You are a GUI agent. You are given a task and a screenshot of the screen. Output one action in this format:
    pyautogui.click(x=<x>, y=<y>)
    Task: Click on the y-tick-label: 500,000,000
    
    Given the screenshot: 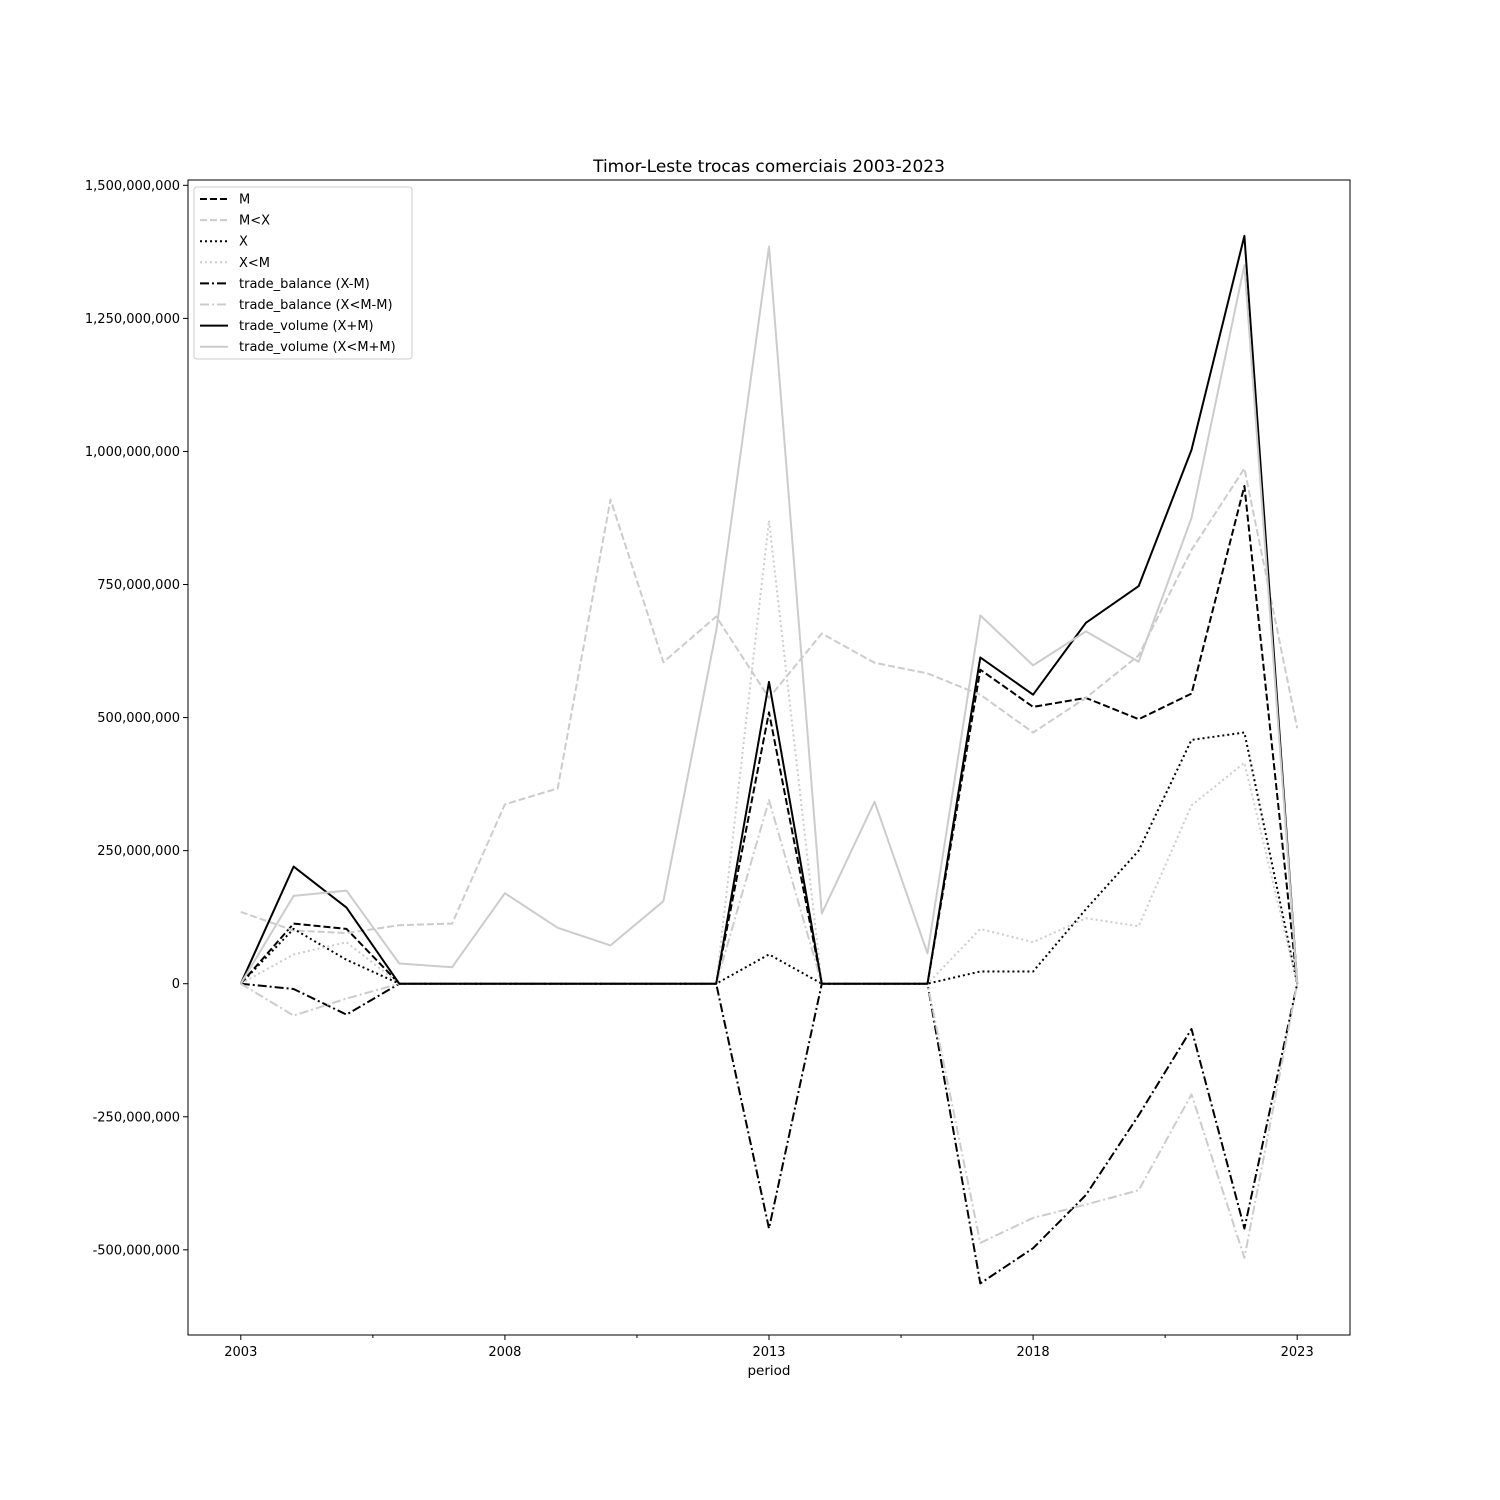 What is the action you would take?
    pyautogui.click(x=138, y=718)
    